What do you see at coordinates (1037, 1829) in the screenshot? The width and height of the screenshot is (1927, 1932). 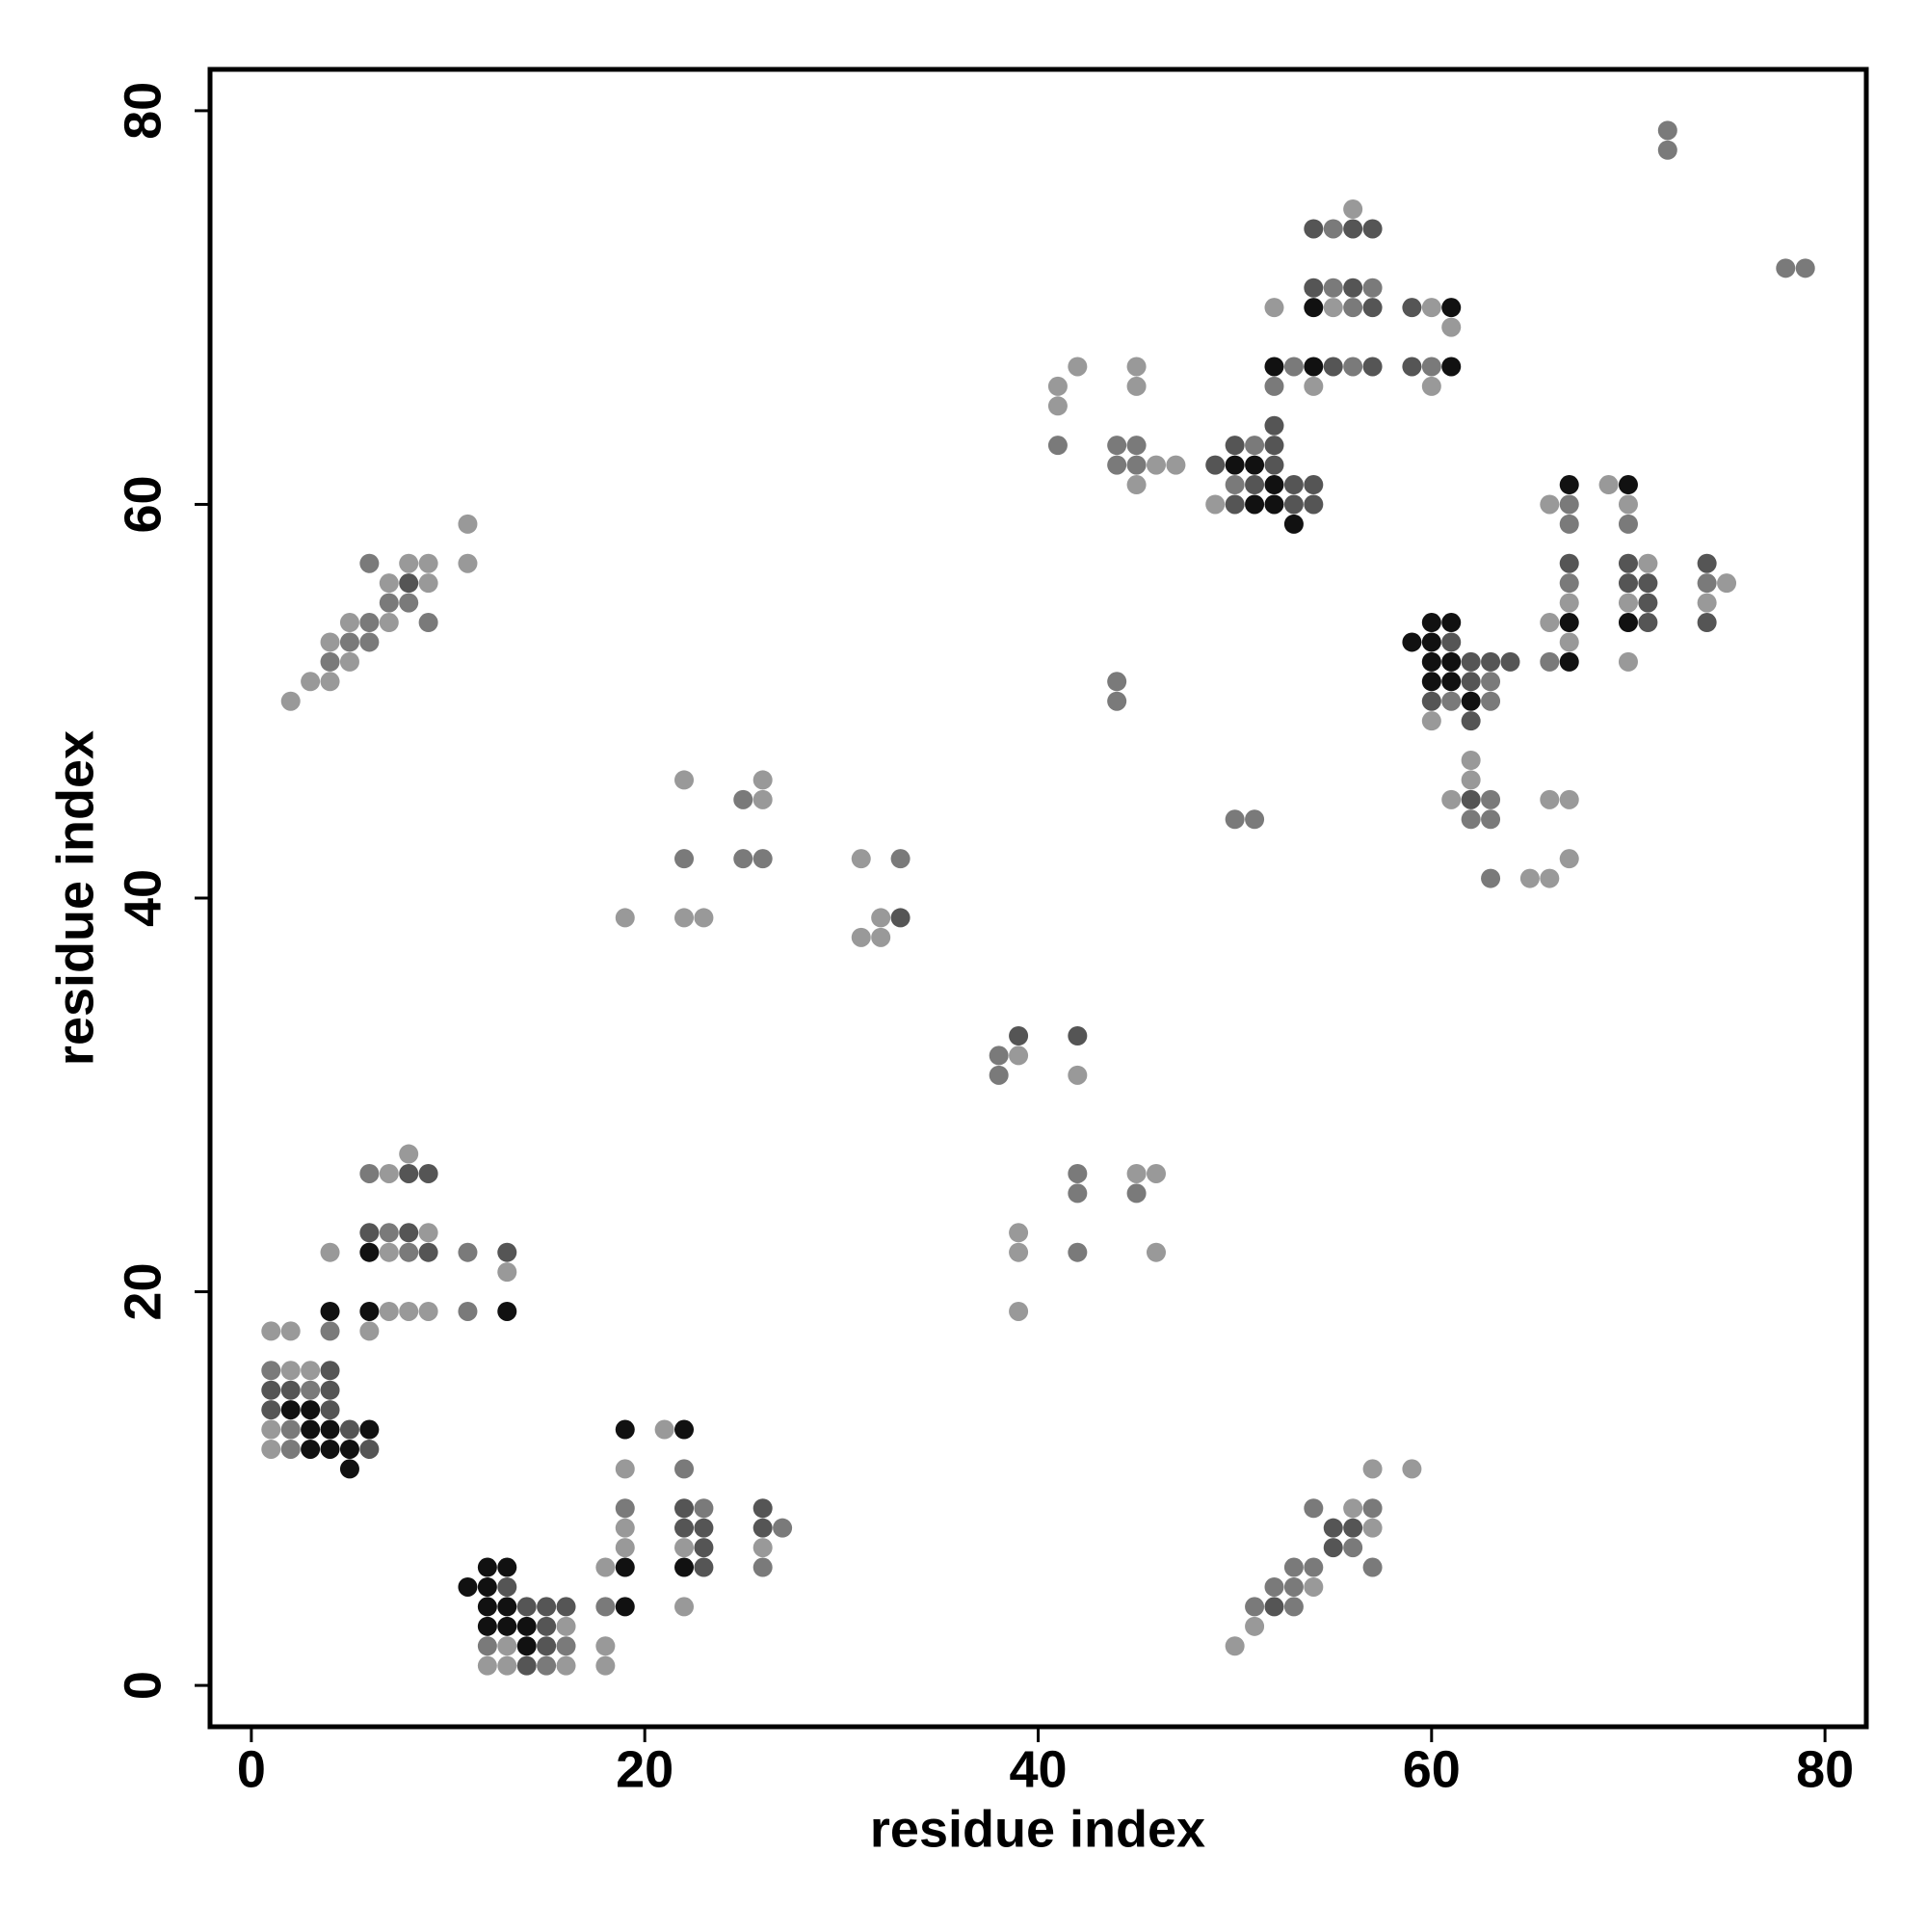 I see `x-axis-label: residue index` at bounding box center [1037, 1829].